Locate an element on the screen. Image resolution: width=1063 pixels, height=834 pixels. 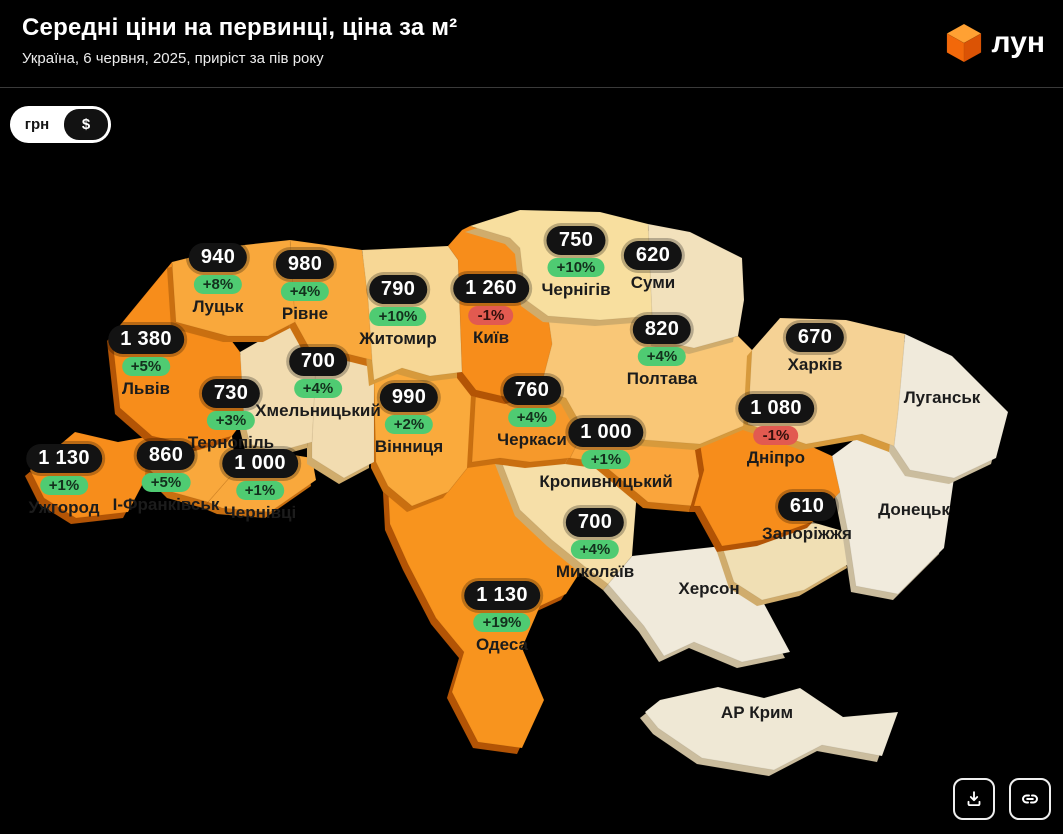
price-pill: 790 is located at coordinates (398, 289).